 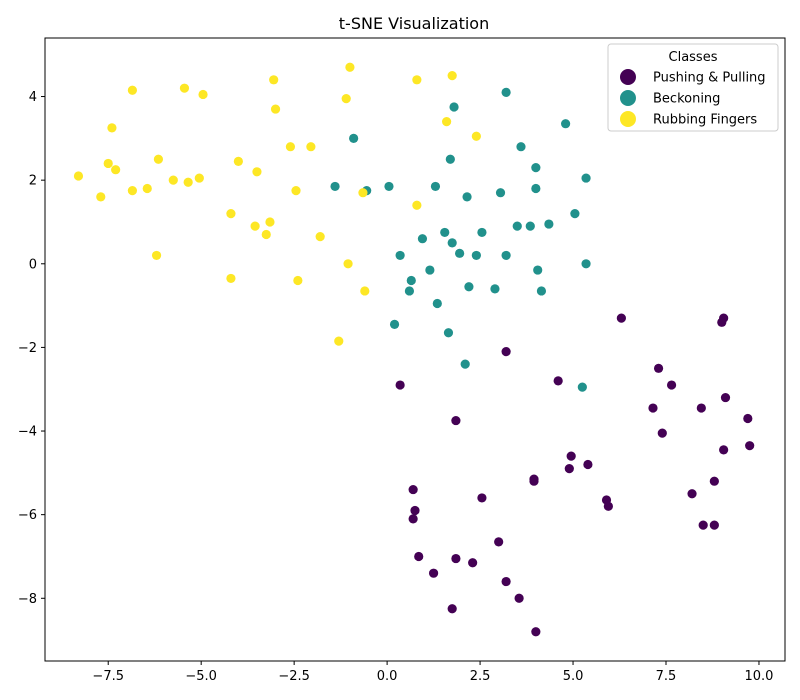 I want to click on y-tick-label: 2, so click(x=33, y=181).